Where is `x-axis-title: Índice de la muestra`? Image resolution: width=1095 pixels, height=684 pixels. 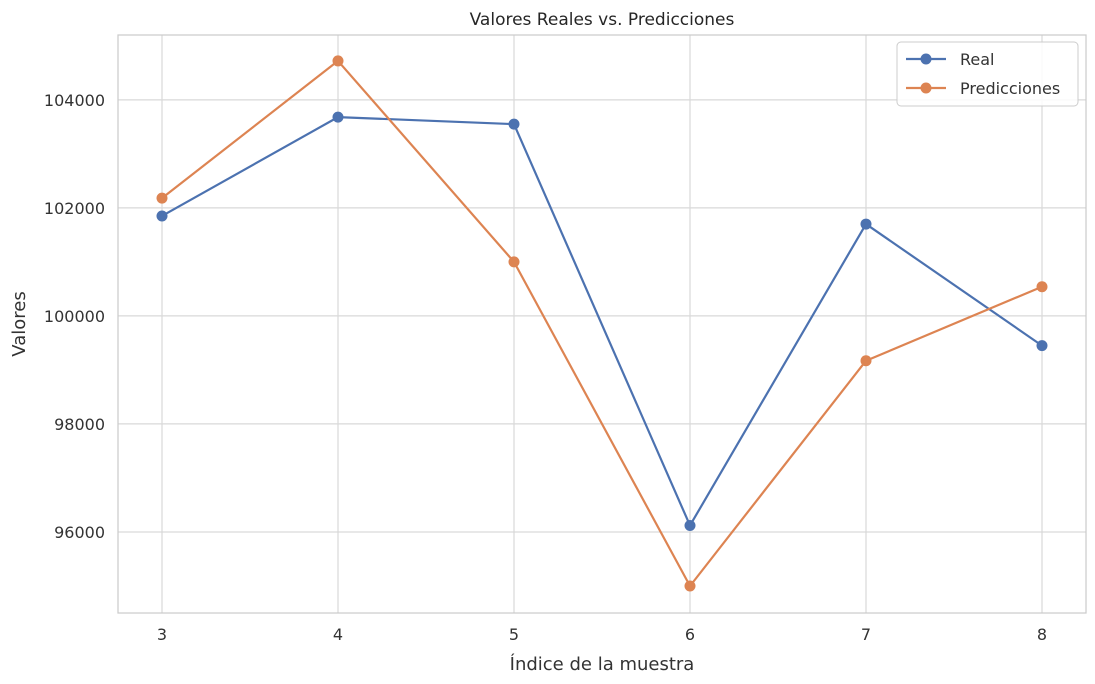 x-axis-title: Índice de la muestra is located at coordinates (602, 664).